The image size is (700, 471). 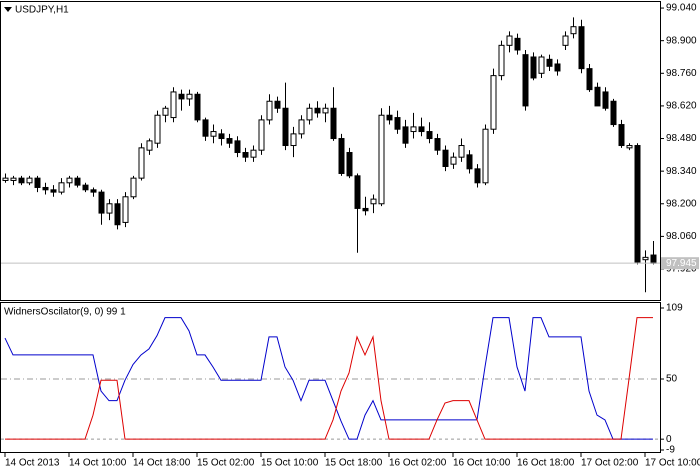 What do you see at coordinates (670, 450) in the screenshot?
I see `y-tick-label: -9` at bounding box center [670, 450].